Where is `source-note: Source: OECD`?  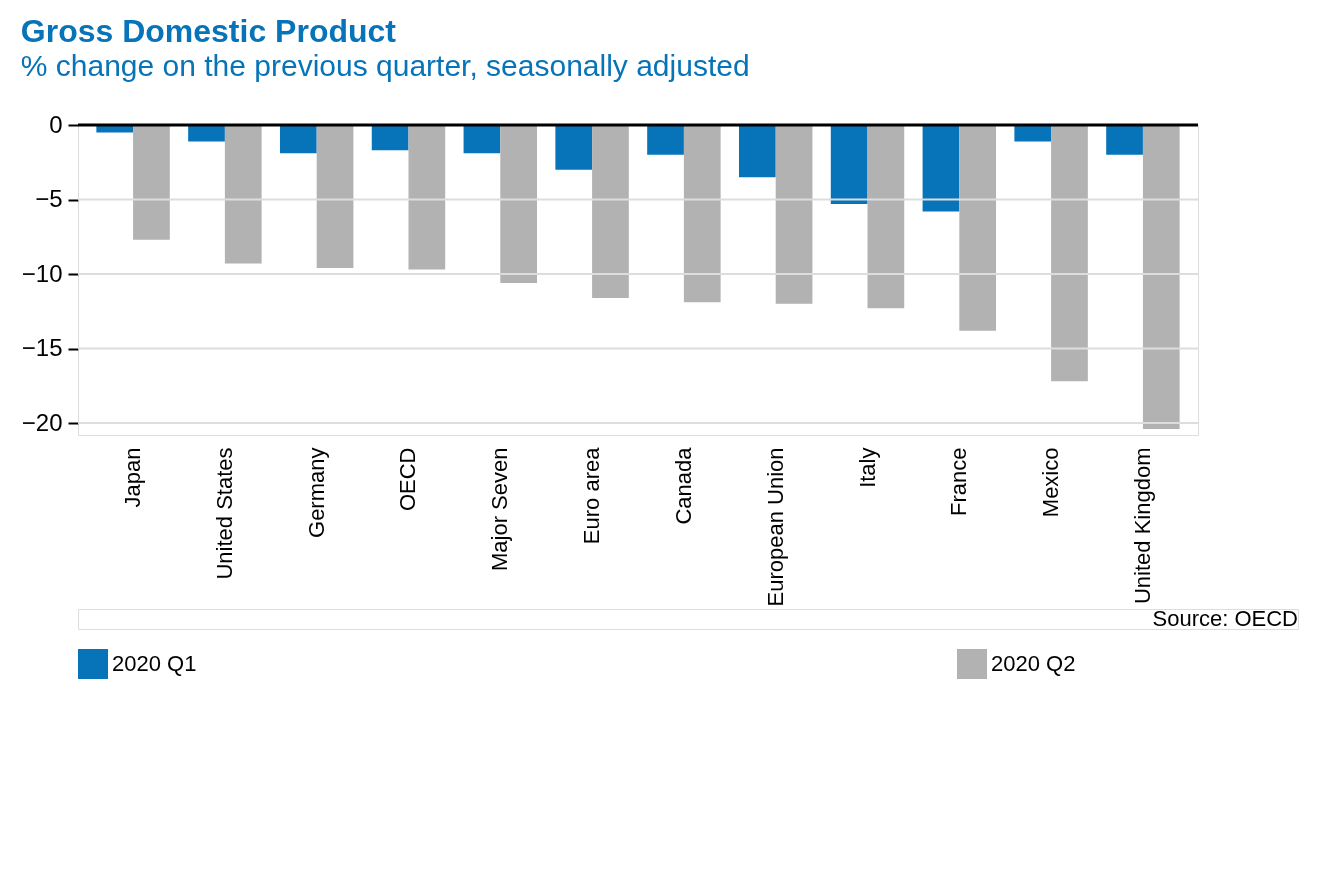 source-note: Source: OECD is located at coordinates (1225, 618).